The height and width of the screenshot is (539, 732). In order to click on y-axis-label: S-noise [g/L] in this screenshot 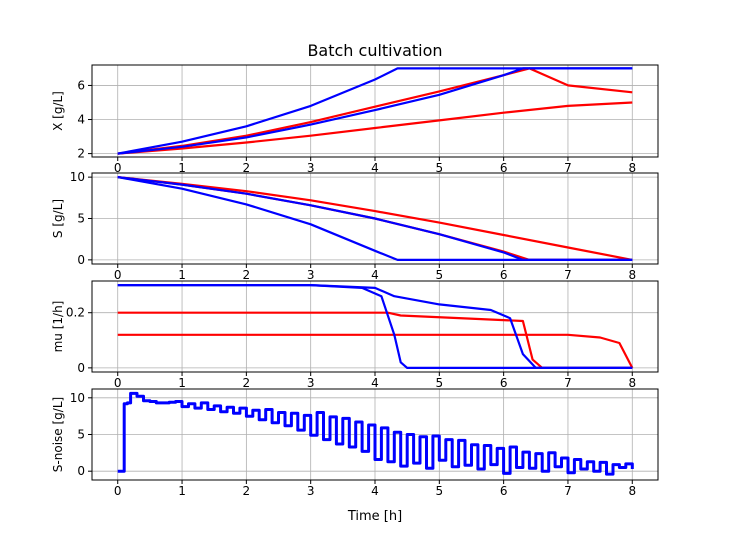, I will do `click(58, 434)`.